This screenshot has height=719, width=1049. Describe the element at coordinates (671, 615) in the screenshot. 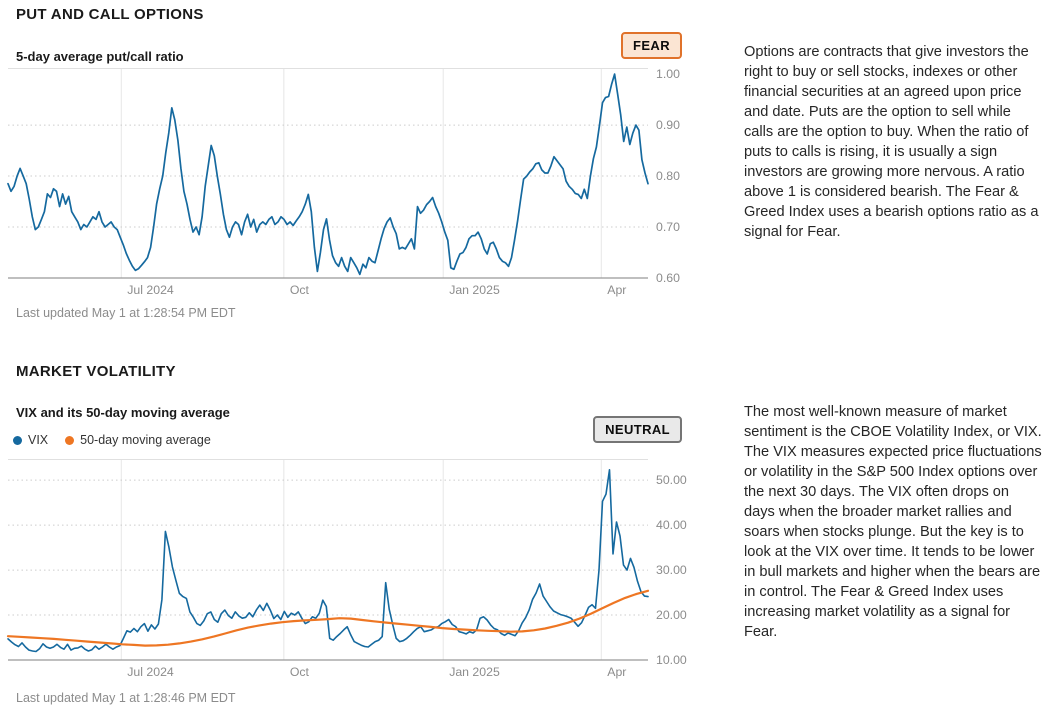

I see `svg-text: 20.00` at that location.